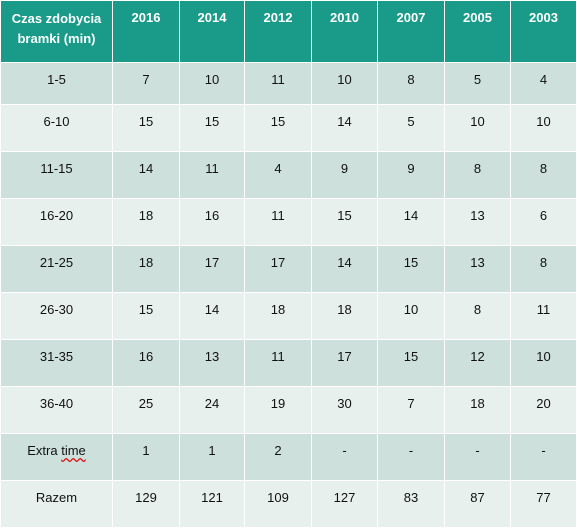  I want to click on value-cell: 77, so click(543, 504).